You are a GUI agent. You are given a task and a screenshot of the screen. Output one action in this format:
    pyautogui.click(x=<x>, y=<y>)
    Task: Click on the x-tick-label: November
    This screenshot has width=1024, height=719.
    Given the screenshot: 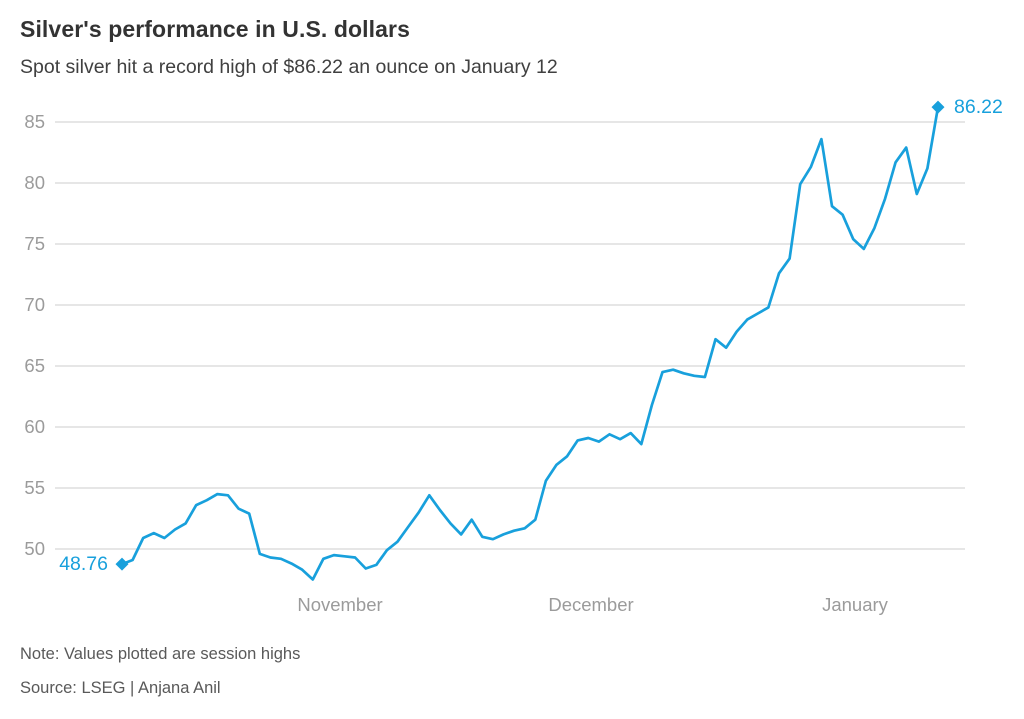 What is the action you would take?
    pyautogui.click(x=339, y=604)
    